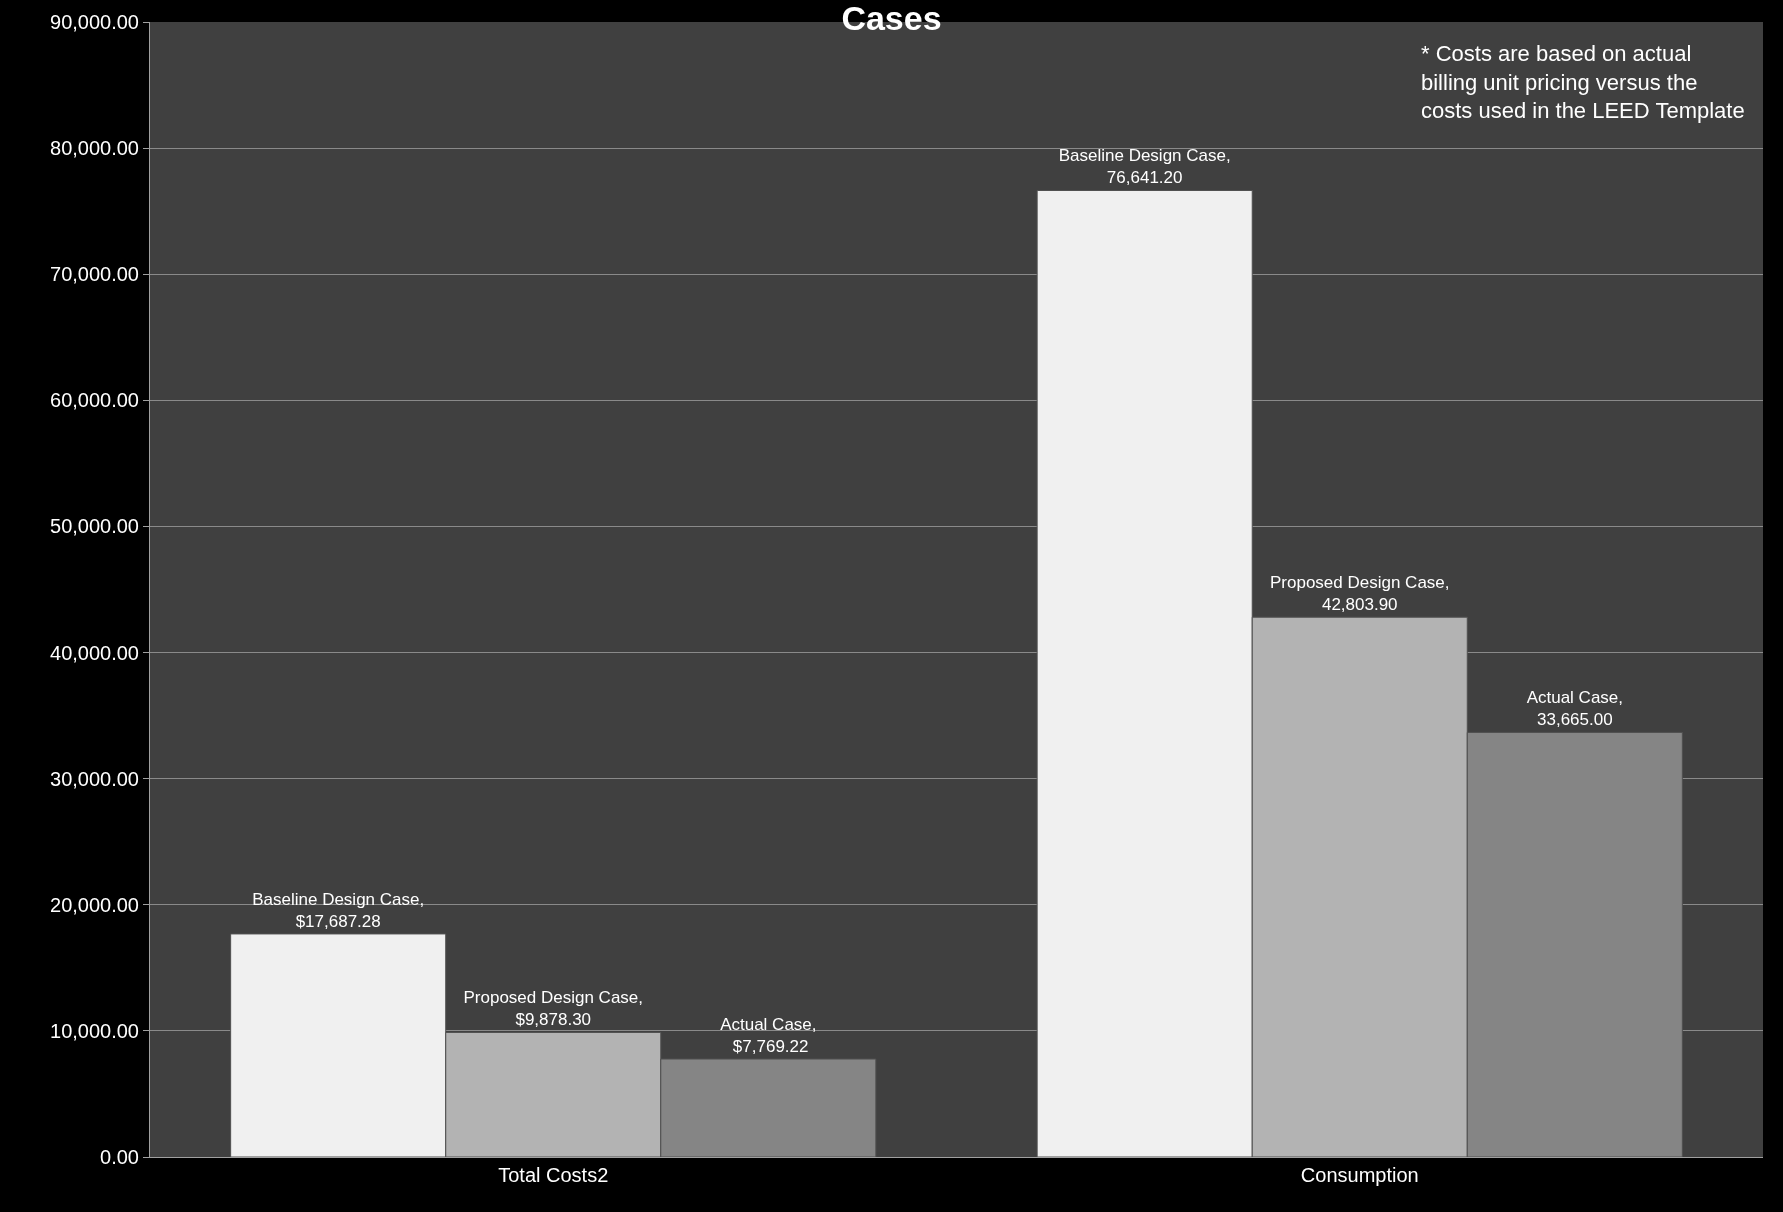 This screenshot has width=1783, height=1212. Describe the element at coordinates (94, 778) in the screenshot. I see `y-tick-label: 30,000.00` at that location.